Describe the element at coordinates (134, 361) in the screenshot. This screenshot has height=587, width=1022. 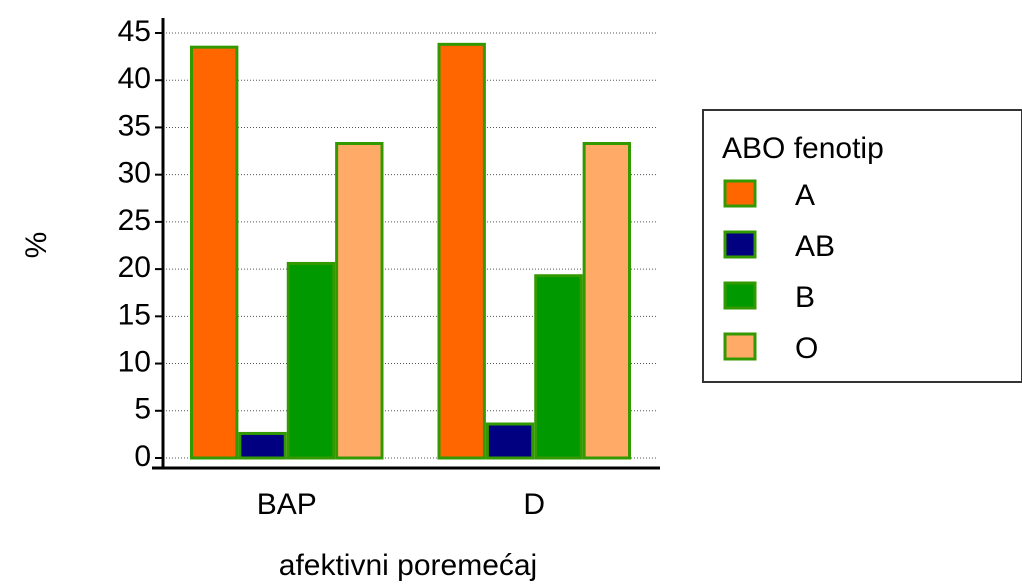
I see `y-tick-label-10: 10` at that location.